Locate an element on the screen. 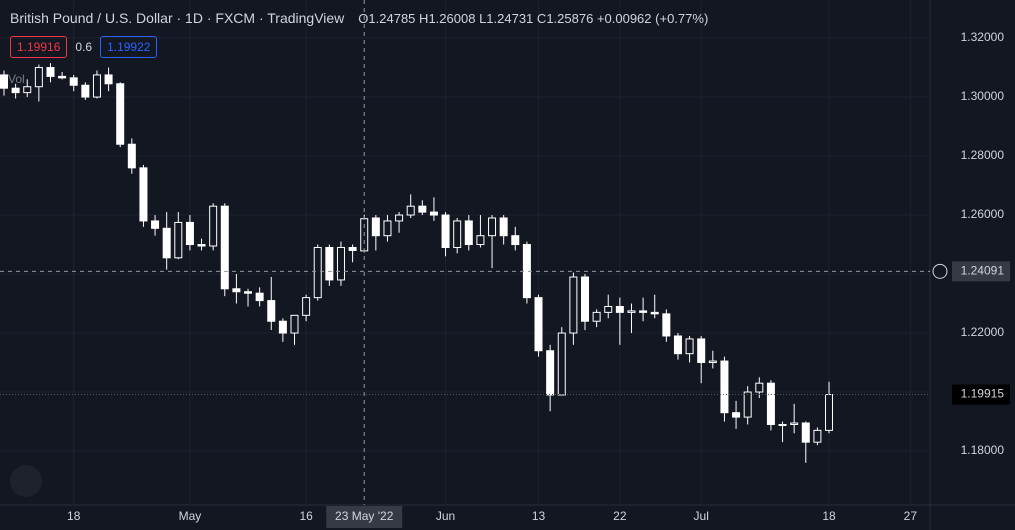  x-tick-label: Jun is located at coordinates (445, 516).